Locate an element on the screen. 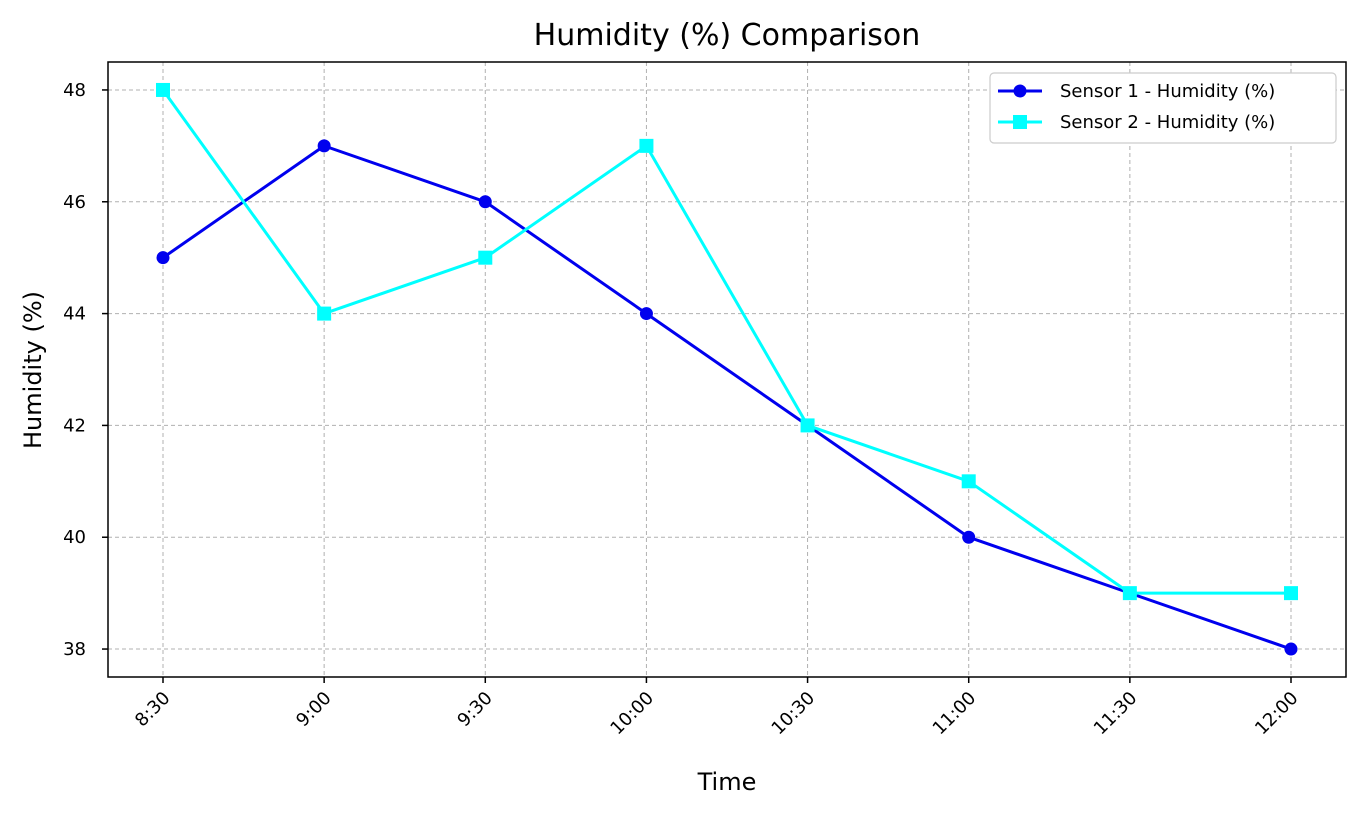  y-tick-label: 44 is located at coordinates (74, 314).